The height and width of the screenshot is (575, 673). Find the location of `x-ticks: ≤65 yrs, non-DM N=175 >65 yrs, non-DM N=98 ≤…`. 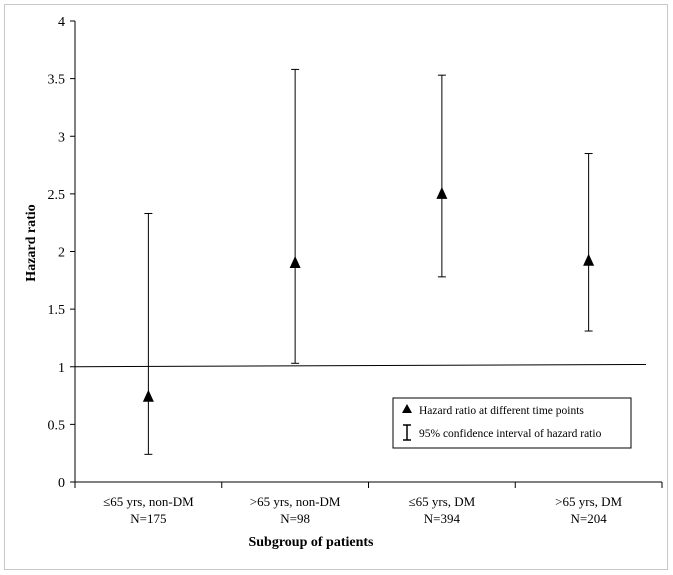

x-ticks: ≤65 yrs, non-DM N=175 >65 yrs, non-DM N=98 ≤… is located at coordinates (368, 504).